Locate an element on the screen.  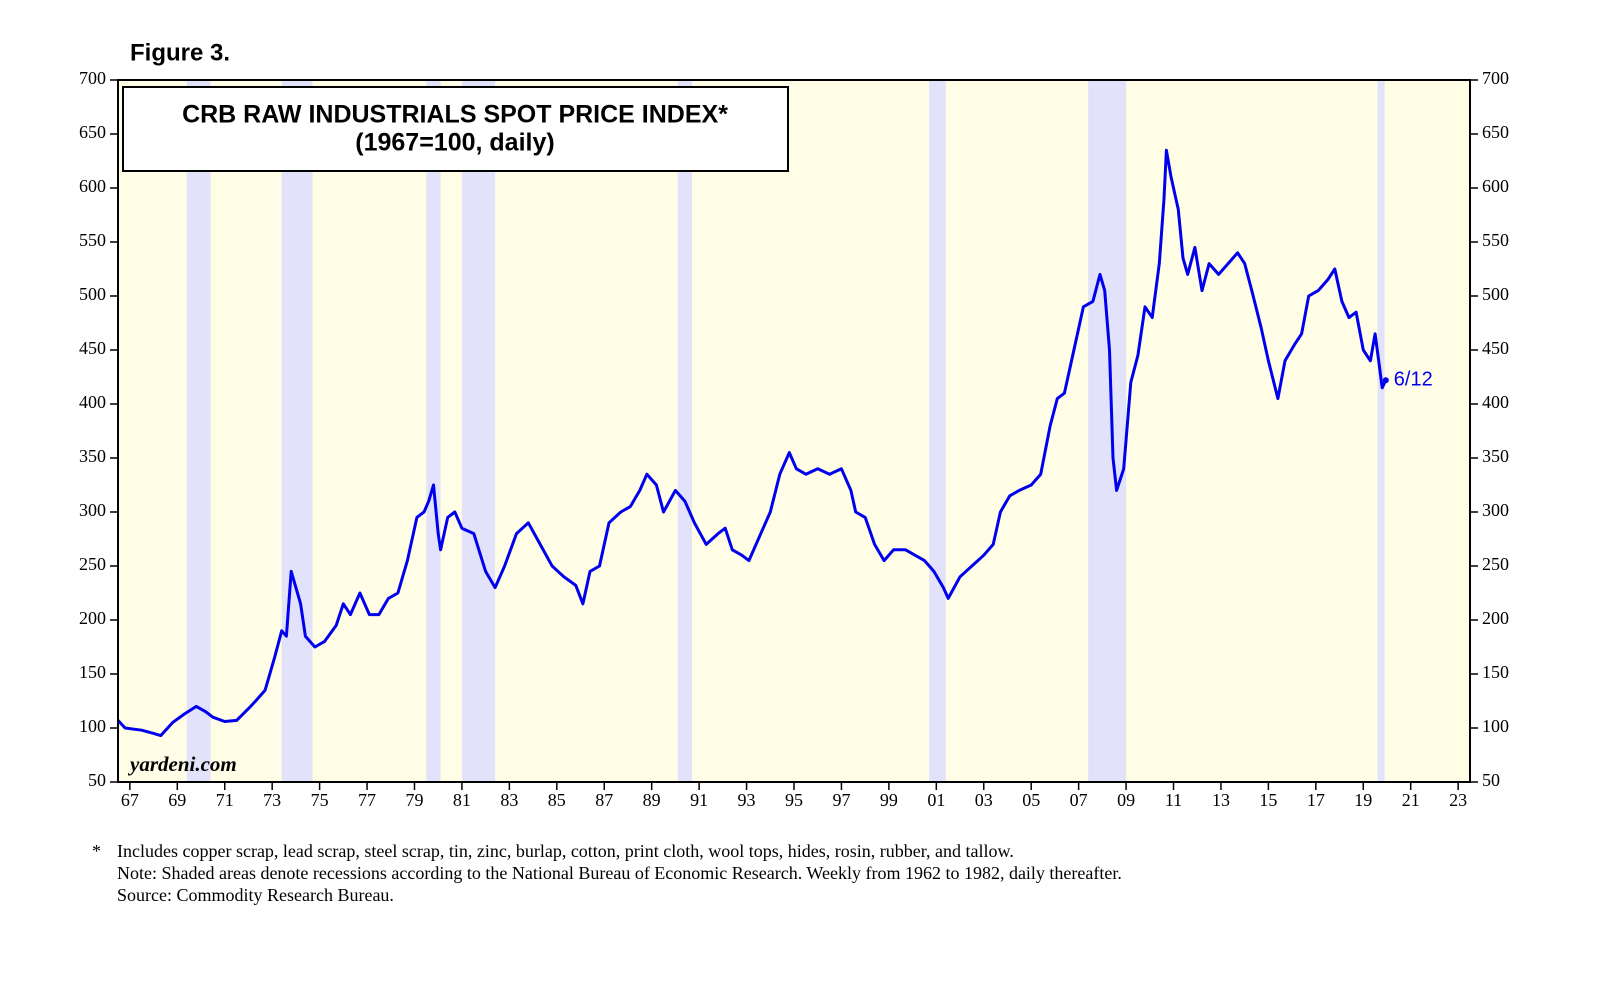
y2-tick-label: 250 is located at coordinates (1495, 564).